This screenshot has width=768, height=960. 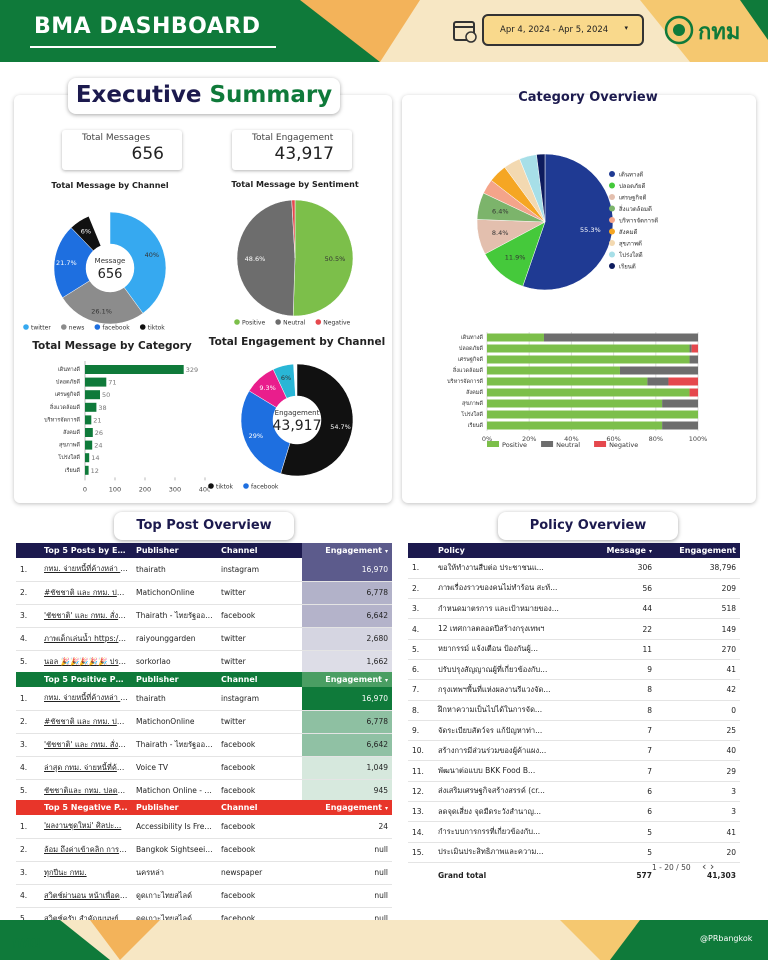 What do you see at coordinates (98, 446) in the screenshot?
I see `value-label: 24` at bounding box center [98, 446].